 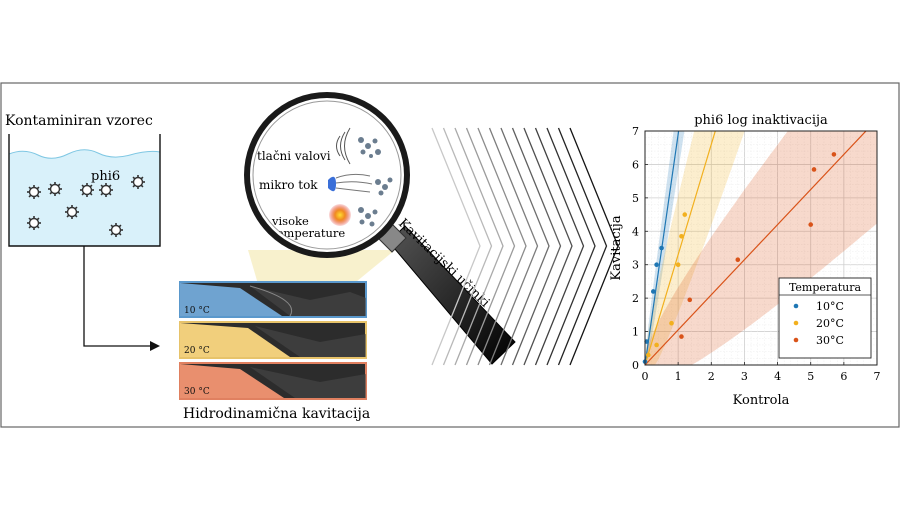 I want to click on x-tick-label: 6, so click(x=843, y=376).